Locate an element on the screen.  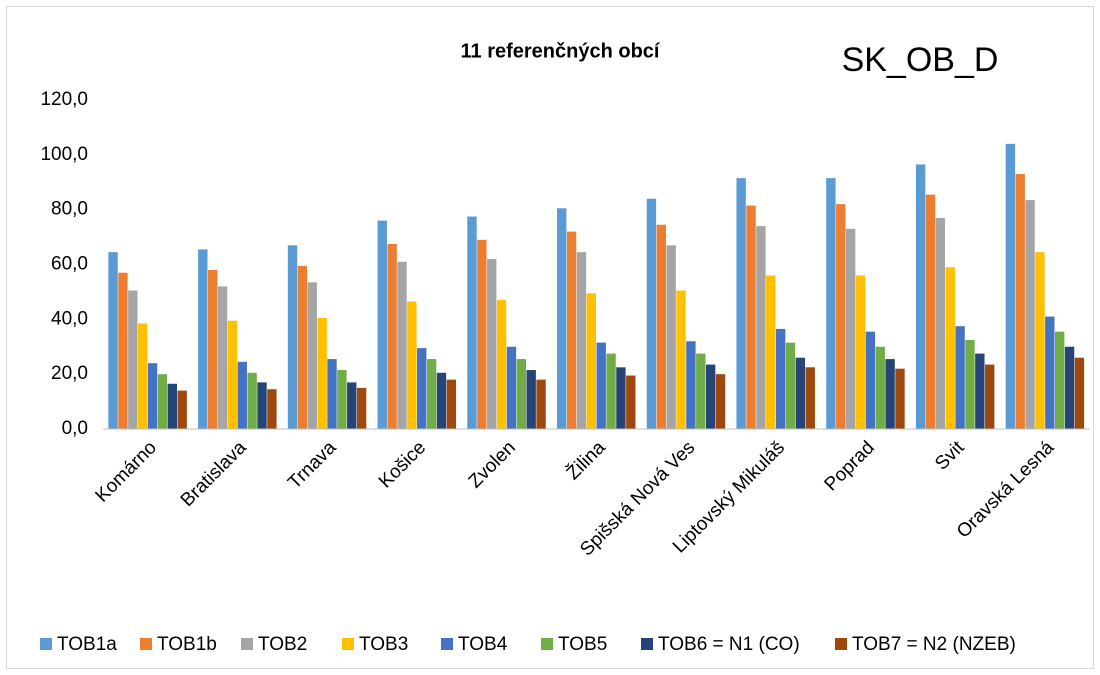
legend-label: TOB7 = N2 (NZEB) is located at coordinates (934, 644).